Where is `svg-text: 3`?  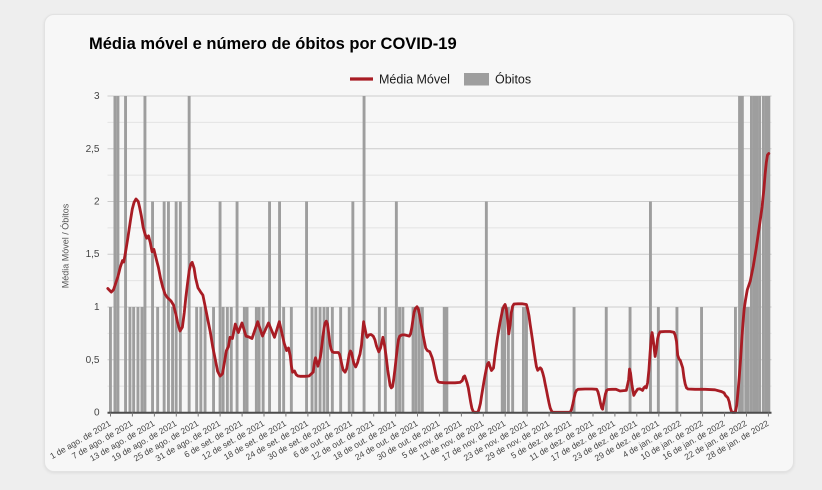
svg-text: 3 is located at coordinates (97, 96).